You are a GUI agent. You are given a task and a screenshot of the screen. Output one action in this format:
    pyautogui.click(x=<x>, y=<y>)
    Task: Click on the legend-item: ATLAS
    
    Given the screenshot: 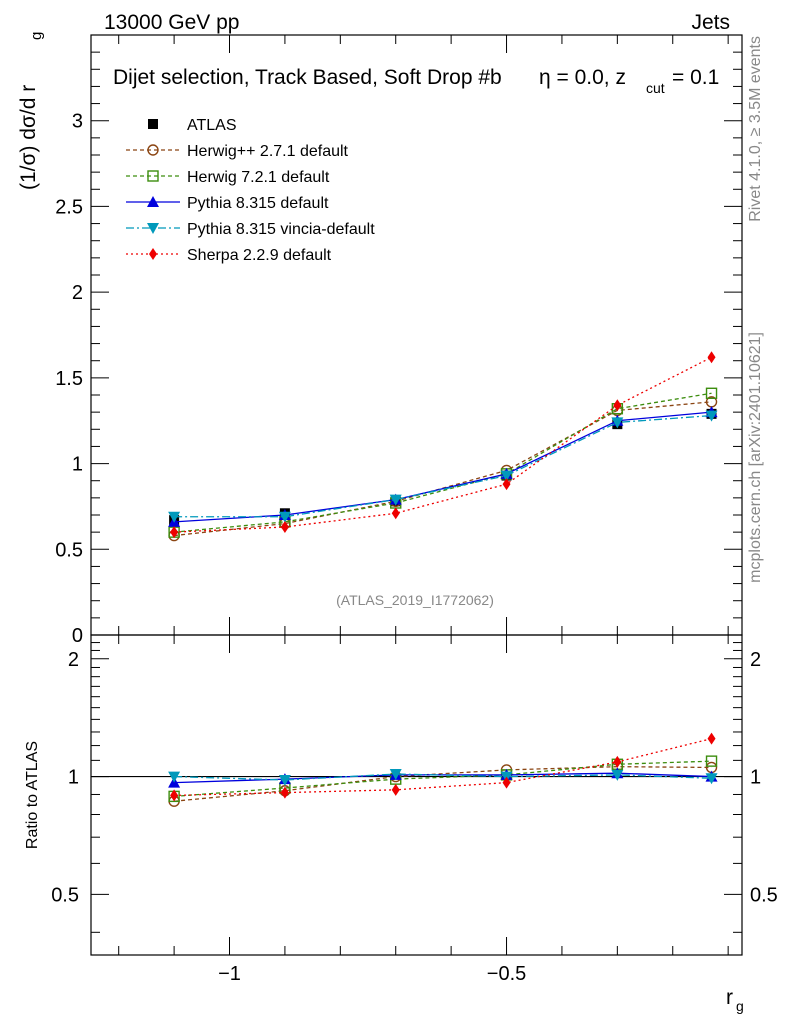 What is the action you would take?
    pyautogui.click(x=192, y=125)
    